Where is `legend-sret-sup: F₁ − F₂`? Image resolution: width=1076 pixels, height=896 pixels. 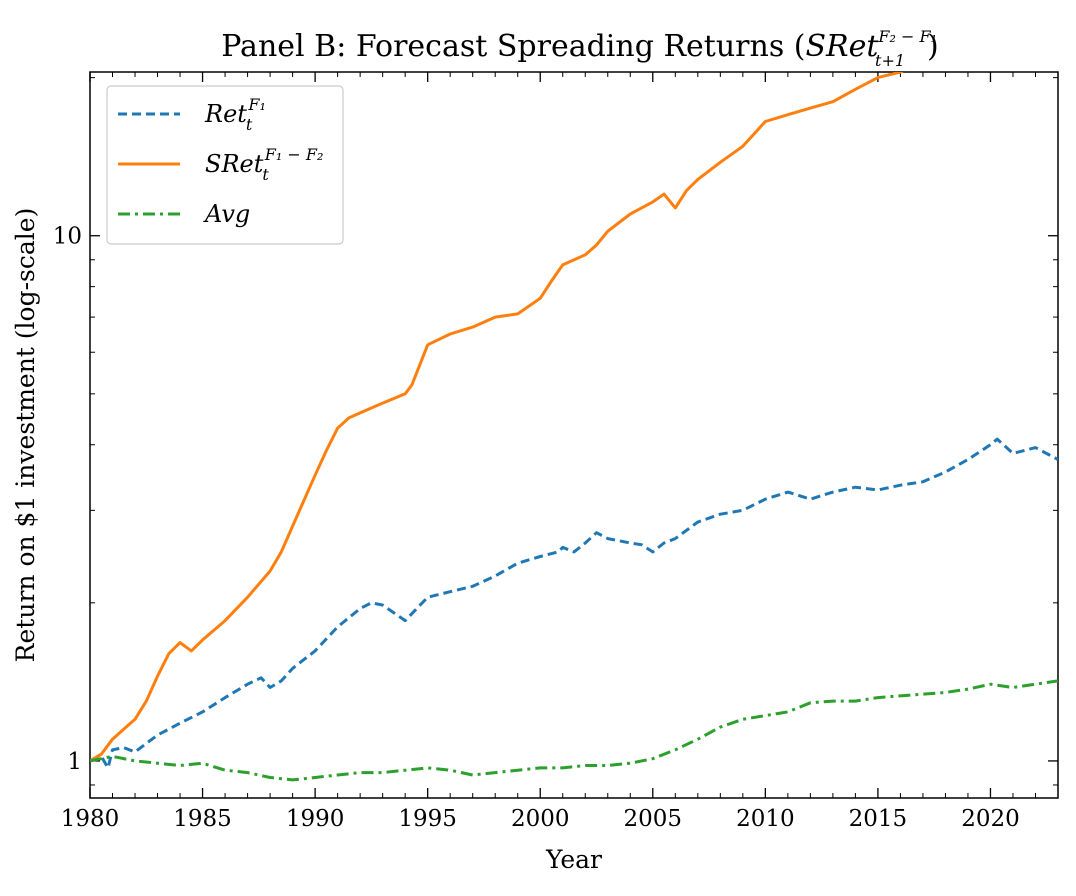 legend-sret-sup: F₁ − F₂ is located at coordinates (294, 154).